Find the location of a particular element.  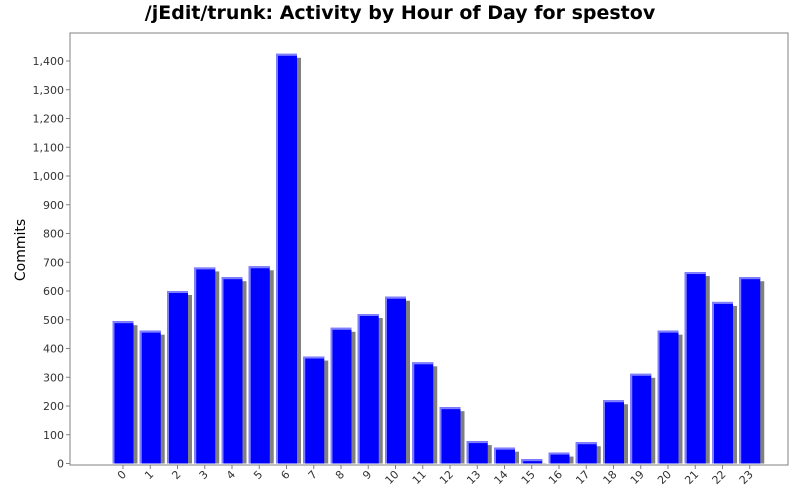

x-tick-label: 4 is located at coordinates (231, 475).